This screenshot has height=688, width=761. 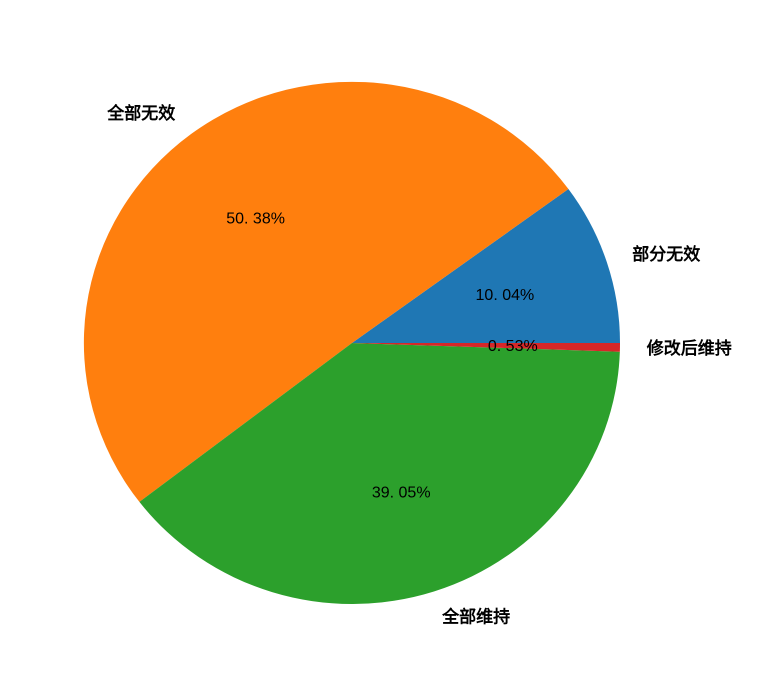 What do you see at coordinates (513, 346) in the screenshot?
I see `pie-slice-percent-3: 0. 53%` at bounding box center [513, 346].